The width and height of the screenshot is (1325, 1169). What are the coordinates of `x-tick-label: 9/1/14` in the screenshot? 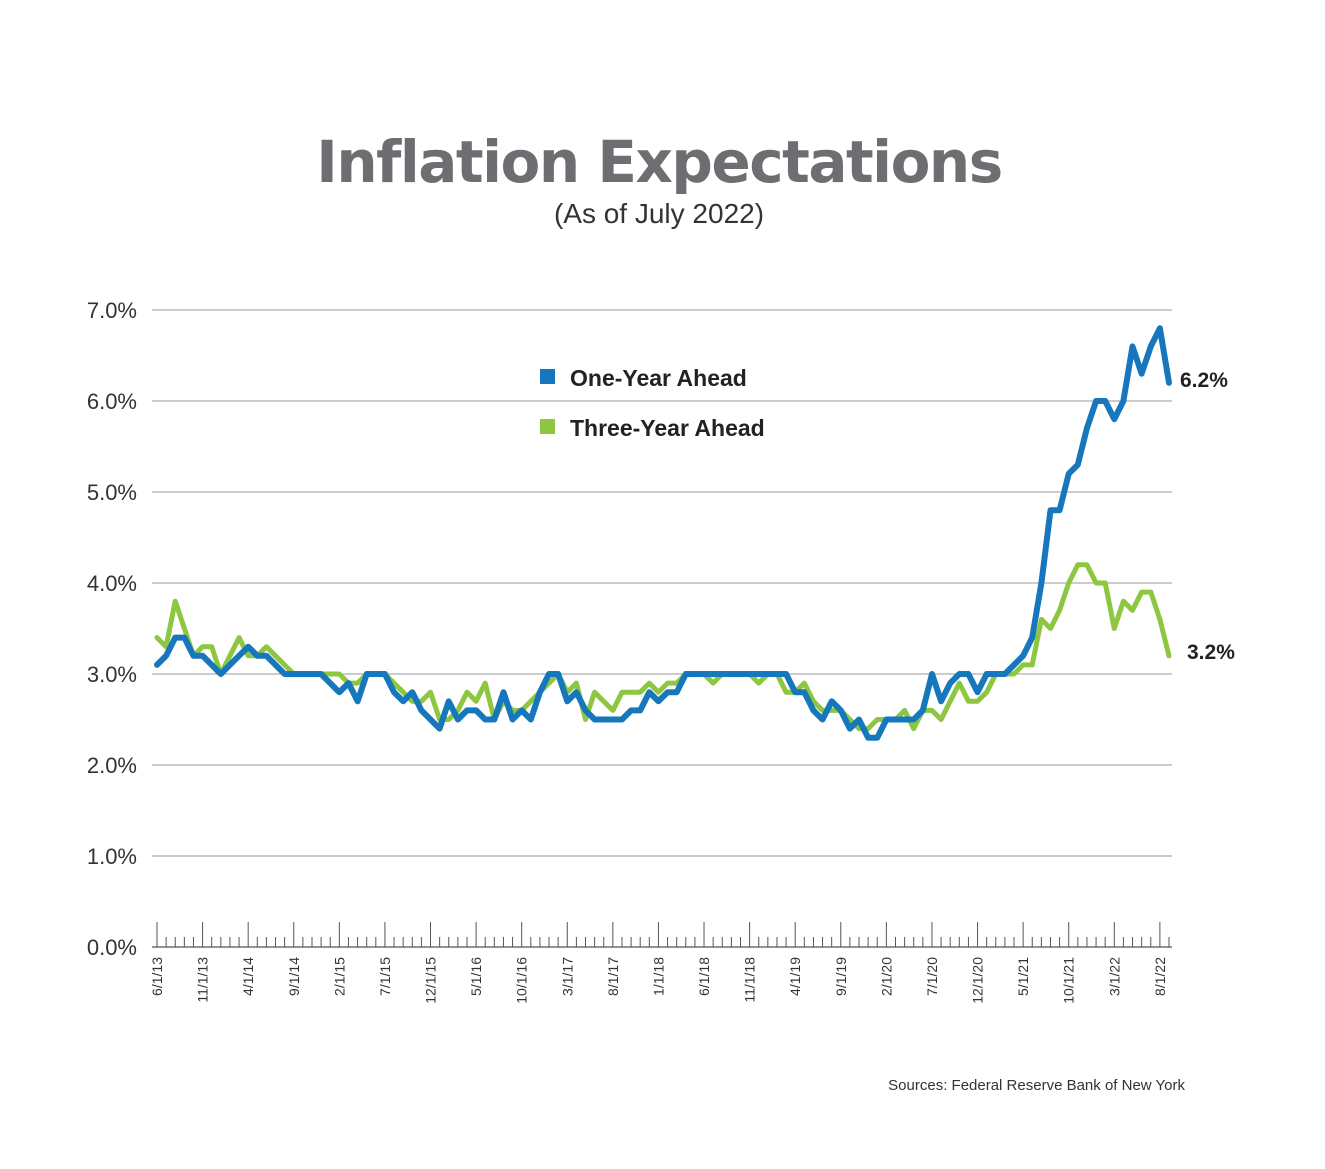 It's located at (294, 976).